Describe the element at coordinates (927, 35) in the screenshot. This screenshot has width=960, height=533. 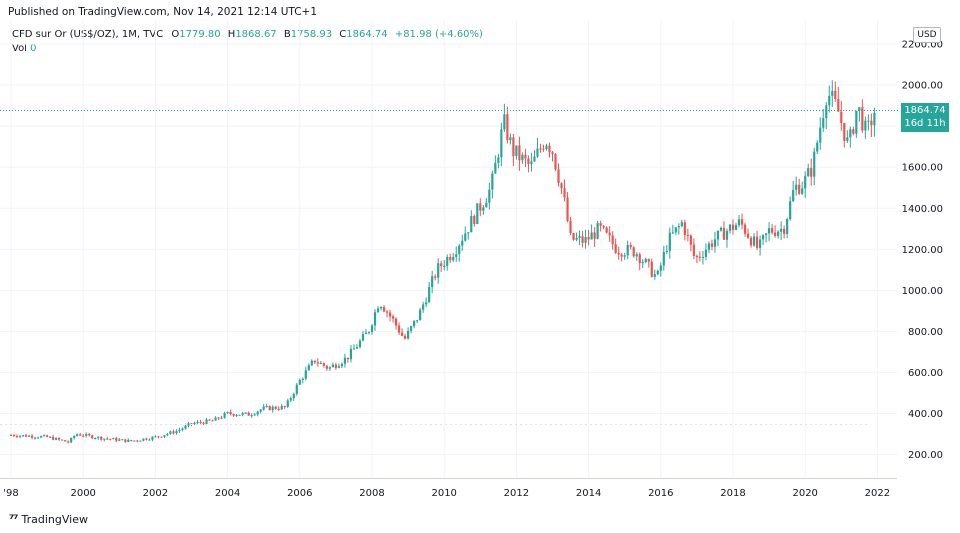
I see `currency-button: USD` at that location.